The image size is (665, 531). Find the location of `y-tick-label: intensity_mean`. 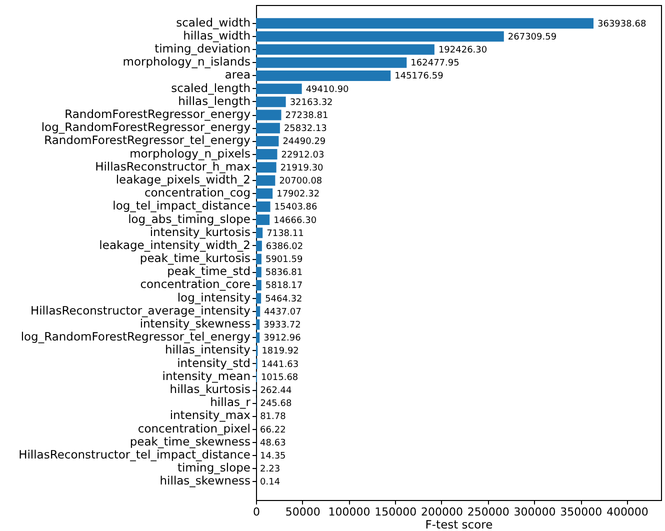

y-tick-label: intensity_mean is located at coordinates (206, 375).